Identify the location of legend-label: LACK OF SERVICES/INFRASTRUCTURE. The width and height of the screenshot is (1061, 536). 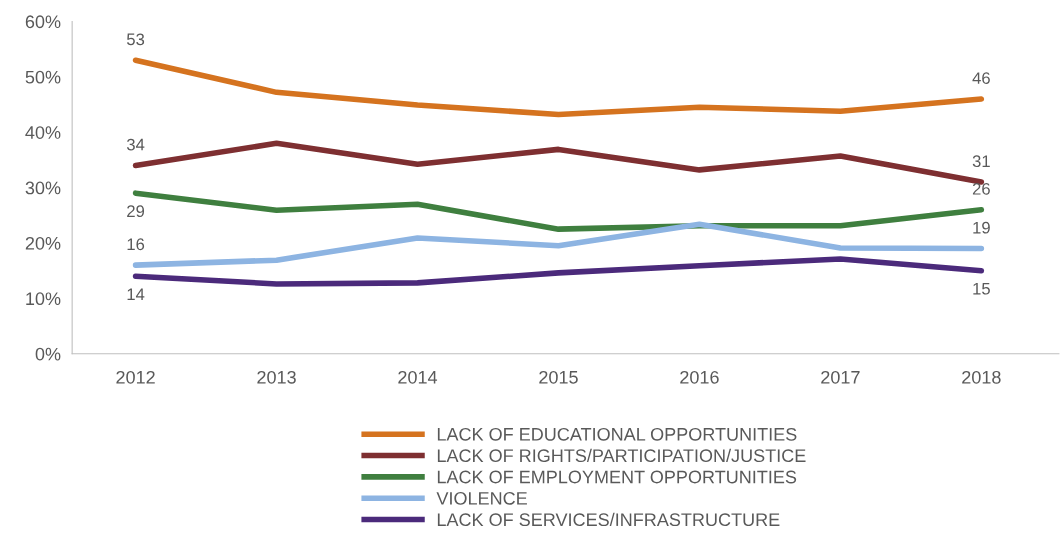
(608, 519).